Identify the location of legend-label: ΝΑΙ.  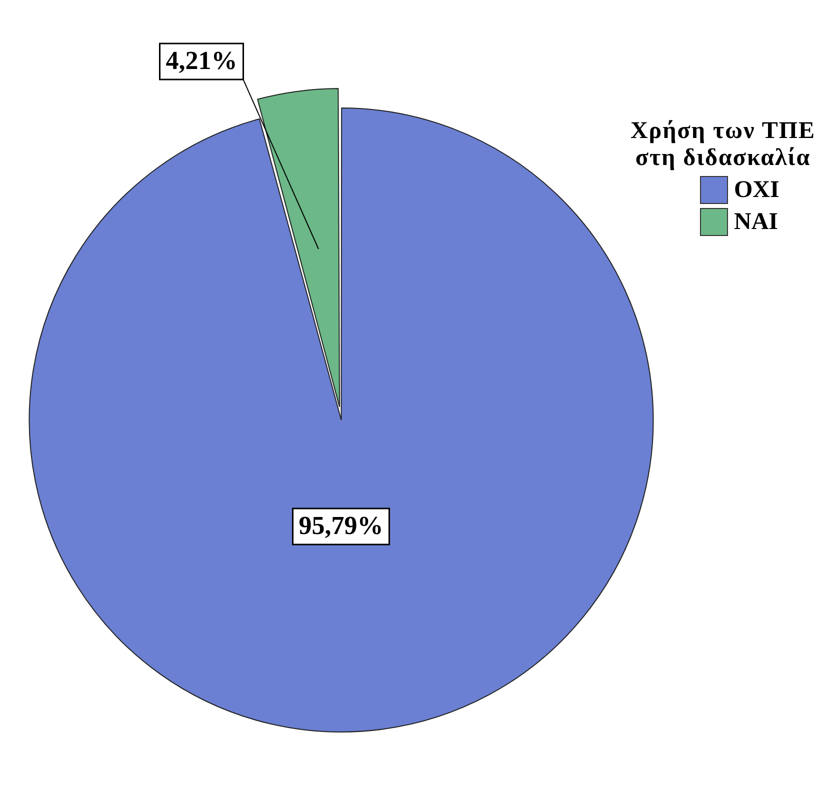
(756, 222).